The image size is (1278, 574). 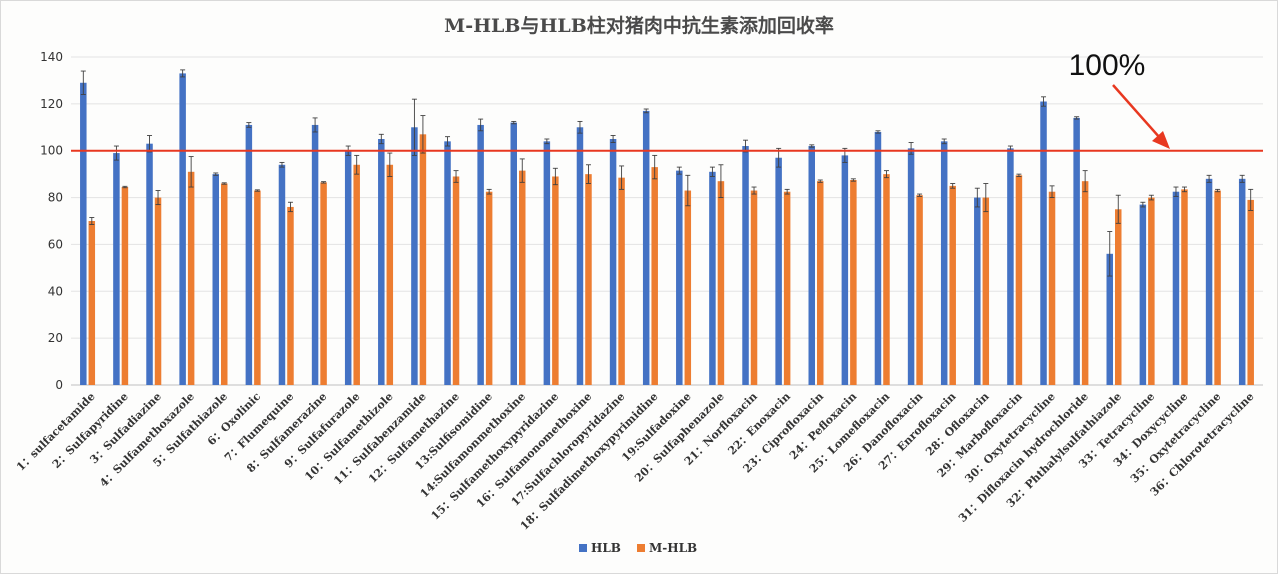 What do you see at coordinates (51, 104) in the screenshot?
I see `y-tick-label: 120` at bounding box center [51, 104].